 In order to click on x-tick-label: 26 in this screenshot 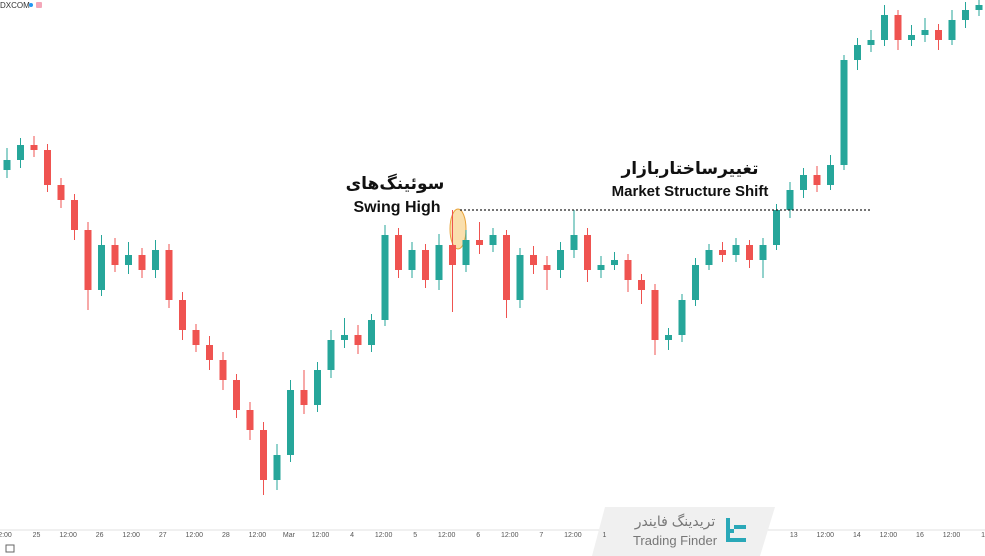, I will do `click(100, 535)`.